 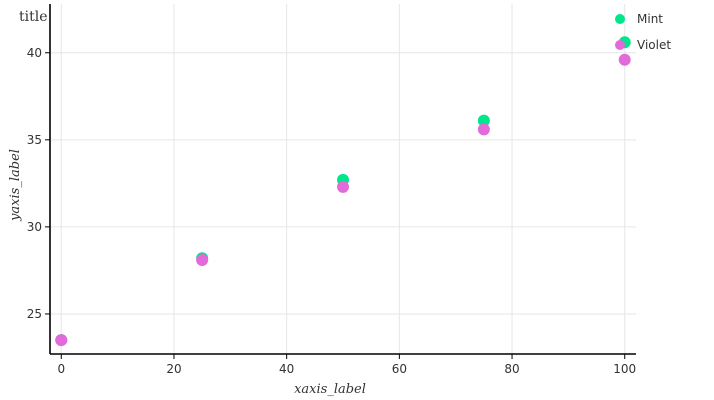 What do you see at coordinates (624, 369) in the screenshot?
I see `x-tick-label: 100` at bounding box center [624, 369].